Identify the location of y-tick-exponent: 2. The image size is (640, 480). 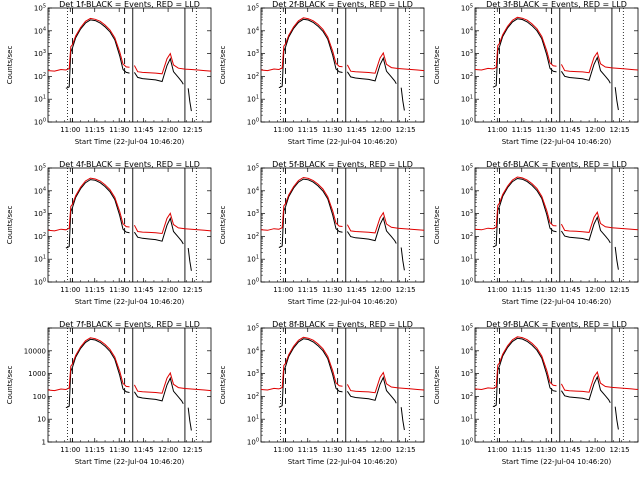
(471, 75).